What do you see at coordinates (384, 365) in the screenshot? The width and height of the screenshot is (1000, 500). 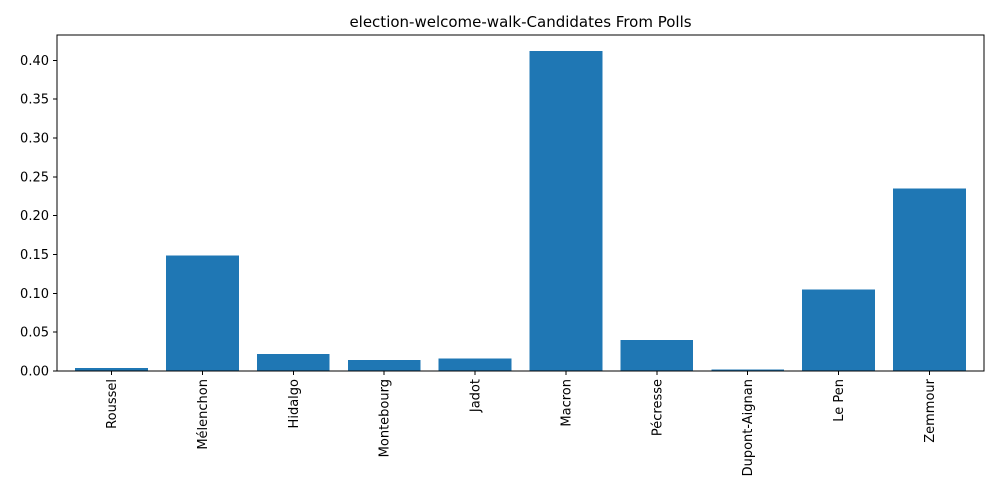 I see `bar-montebourg` at bounding box center [384, 365].